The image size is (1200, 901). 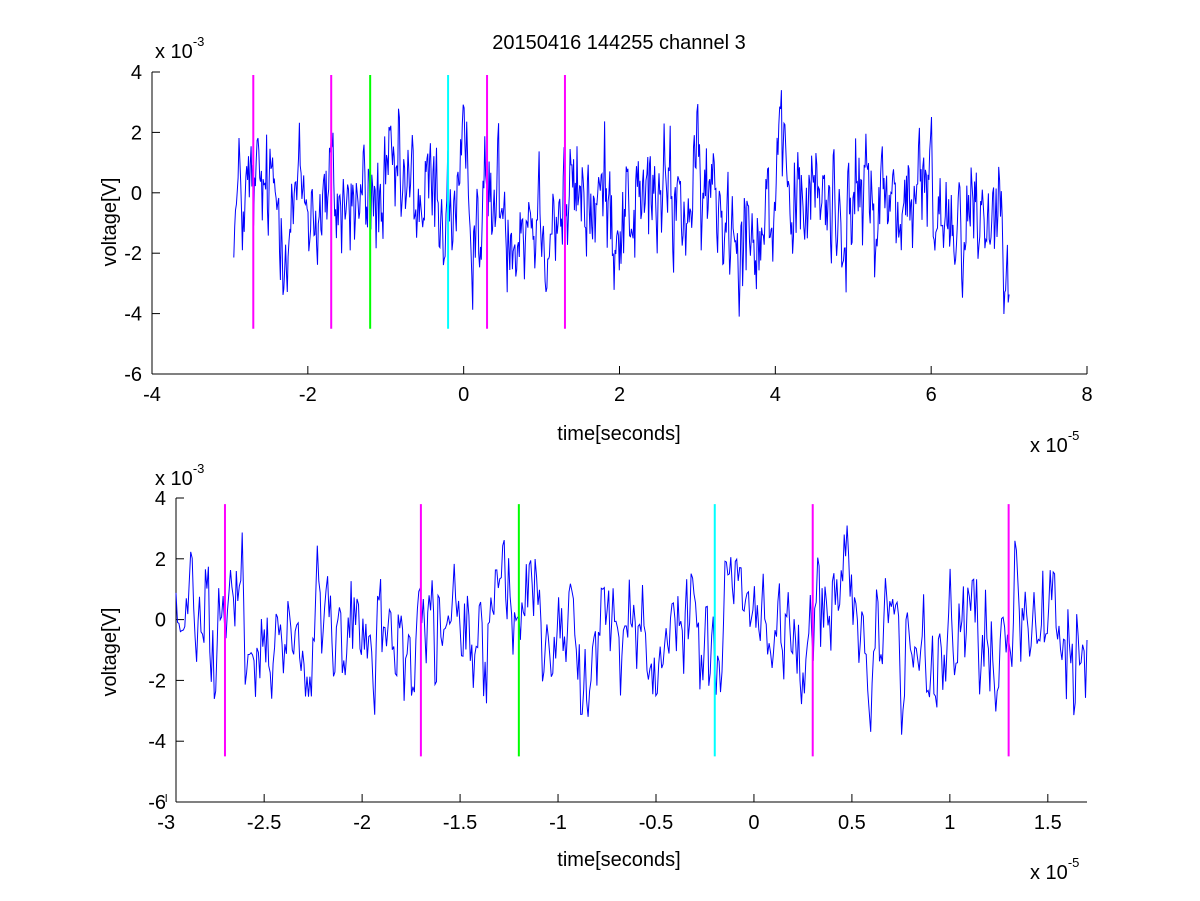 I want to click on top-x-tick-label: -2, so click(x=308, y=395).